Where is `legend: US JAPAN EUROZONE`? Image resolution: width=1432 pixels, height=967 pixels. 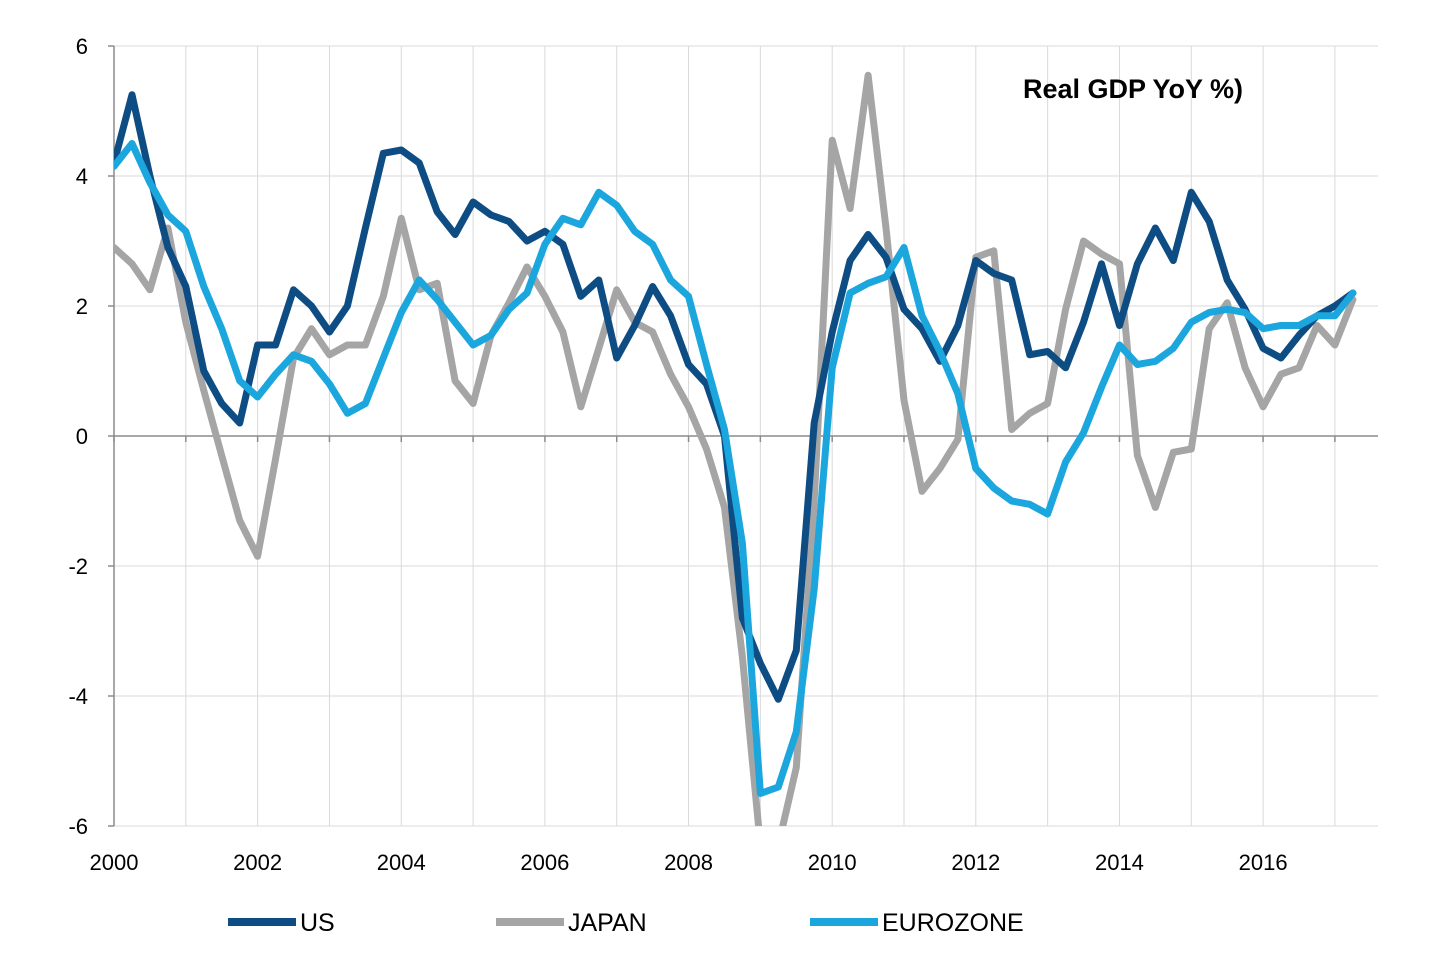 legend: US JAPAN EUROZONE is located at coordinates (626, 923).